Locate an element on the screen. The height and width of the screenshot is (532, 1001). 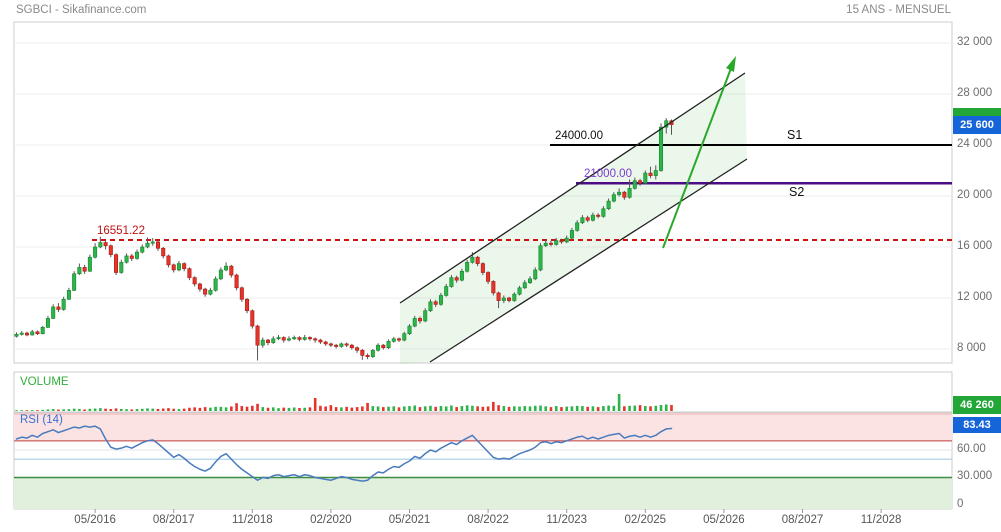
rsi-axis-label: 0 is located at coordinates (960, 504).